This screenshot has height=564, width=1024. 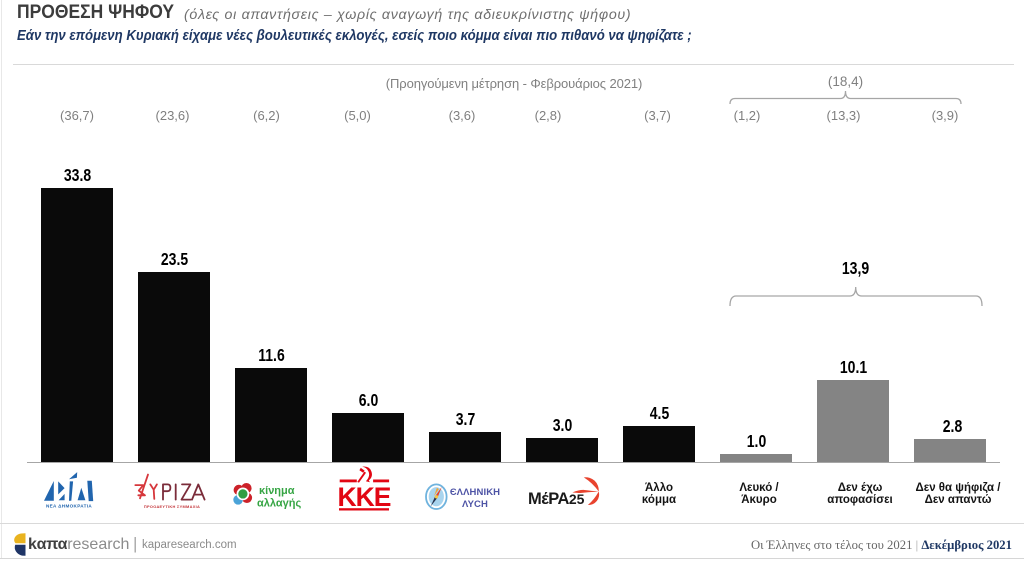 I want to click on svg-text: κίνημα, so click(x=277, y=491).